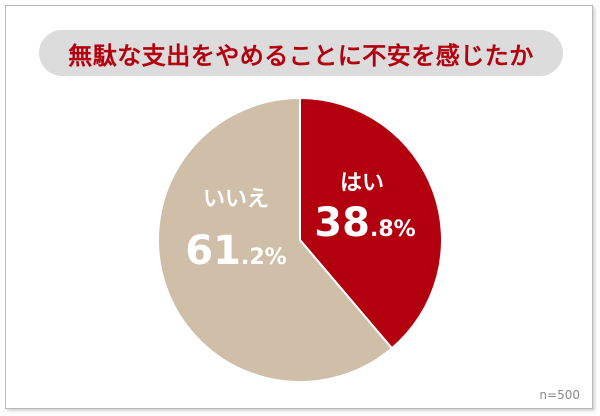  What do you see at coordinates (559, 395) in the screenshot?
I see `sample-size-label: n=500` at bounding box center [559, 395].